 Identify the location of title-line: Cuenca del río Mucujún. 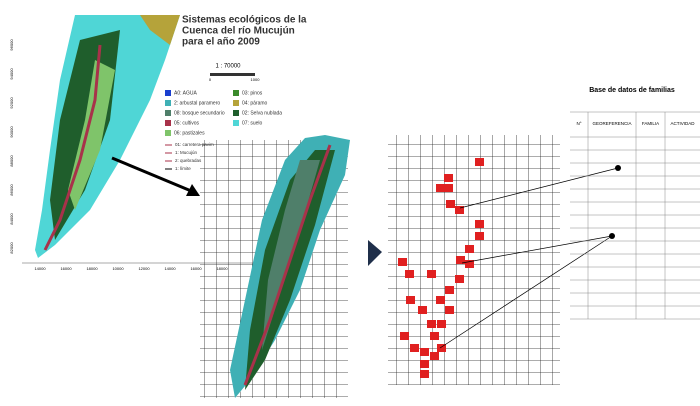
(238, 31).